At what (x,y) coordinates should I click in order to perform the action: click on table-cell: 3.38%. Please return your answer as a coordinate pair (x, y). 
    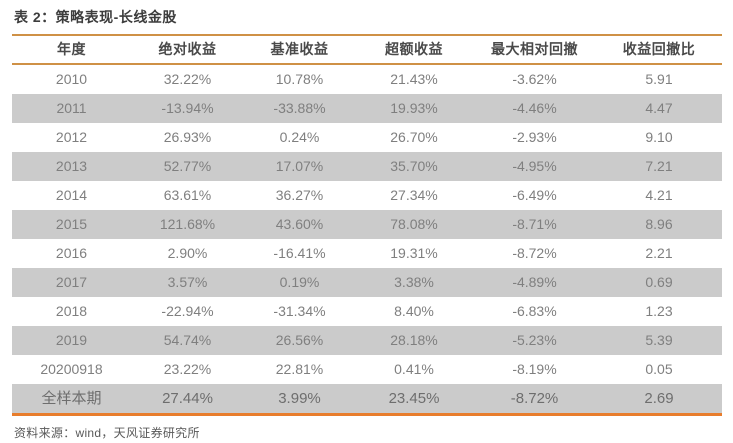
    Looking at the image, I should click on (414, 282).